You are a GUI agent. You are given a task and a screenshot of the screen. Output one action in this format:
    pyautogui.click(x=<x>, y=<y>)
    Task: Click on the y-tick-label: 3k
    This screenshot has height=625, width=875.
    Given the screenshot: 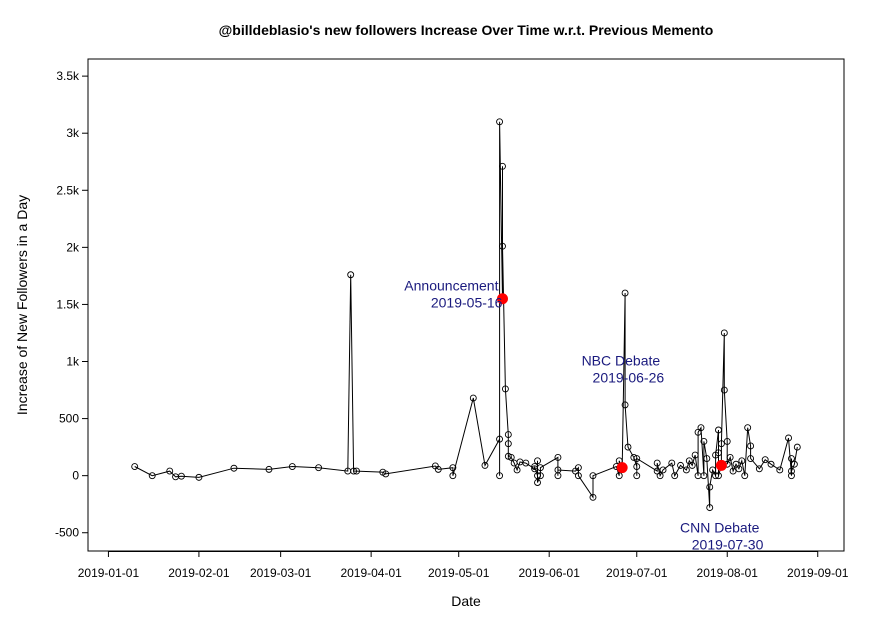 What is the action you would take?
    pyautogui.click(x=73, y=133)
    